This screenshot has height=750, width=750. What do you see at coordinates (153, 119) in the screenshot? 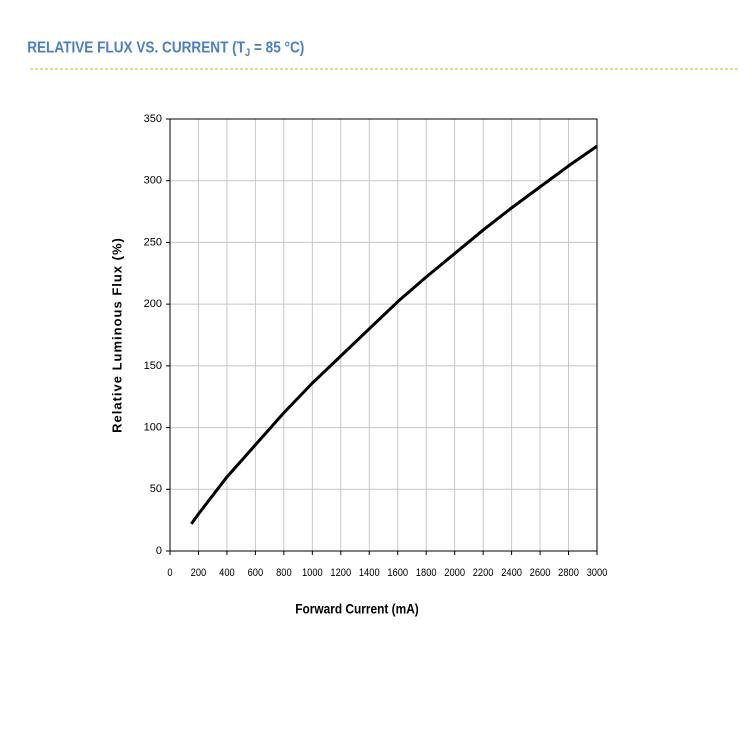
I see `y-tick-label: 350` at bounding box center [153, 119].